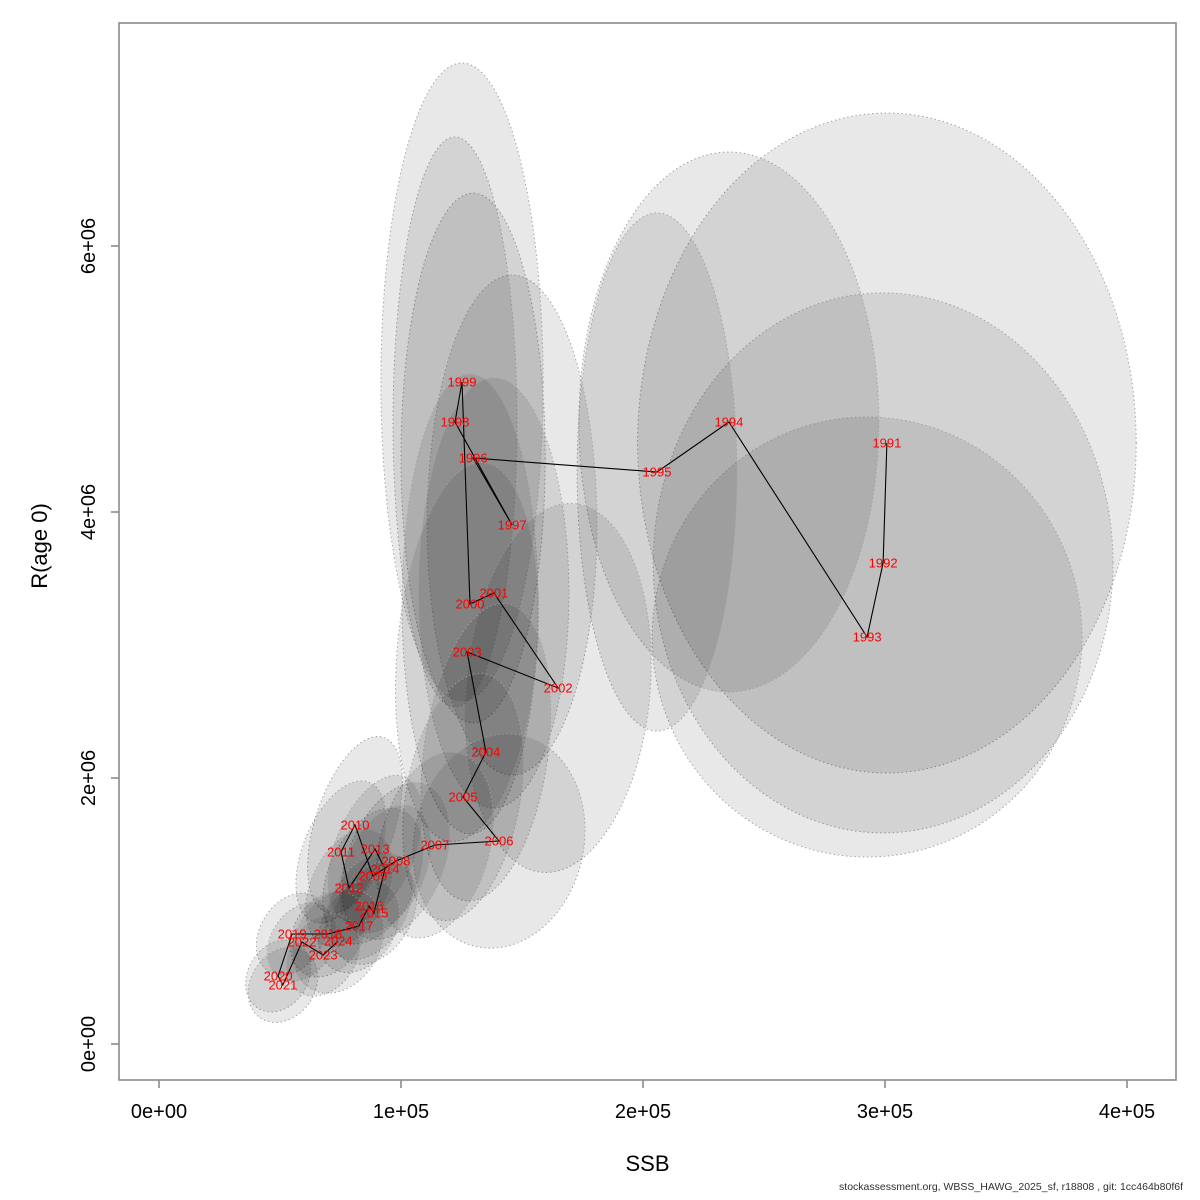 The width and height of the screenshot is (1200, 1200). I want to click on year-label-2024: 2024, so click(338, 941).